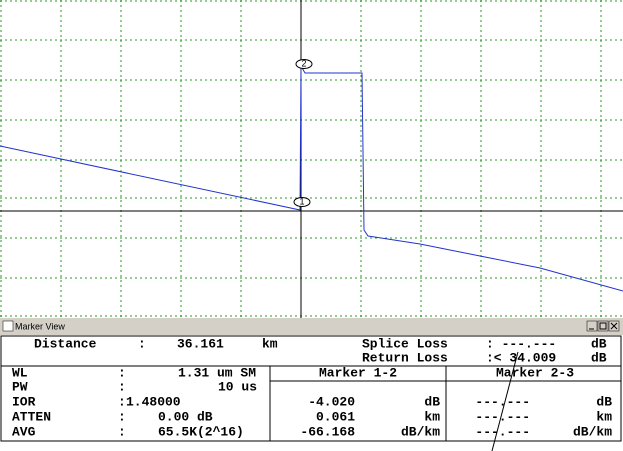 The image size is (623, 451). What do you see at coordinates (24, 401) in the screenshot?
I see `label: IOR` at bounding box center [24, 401].